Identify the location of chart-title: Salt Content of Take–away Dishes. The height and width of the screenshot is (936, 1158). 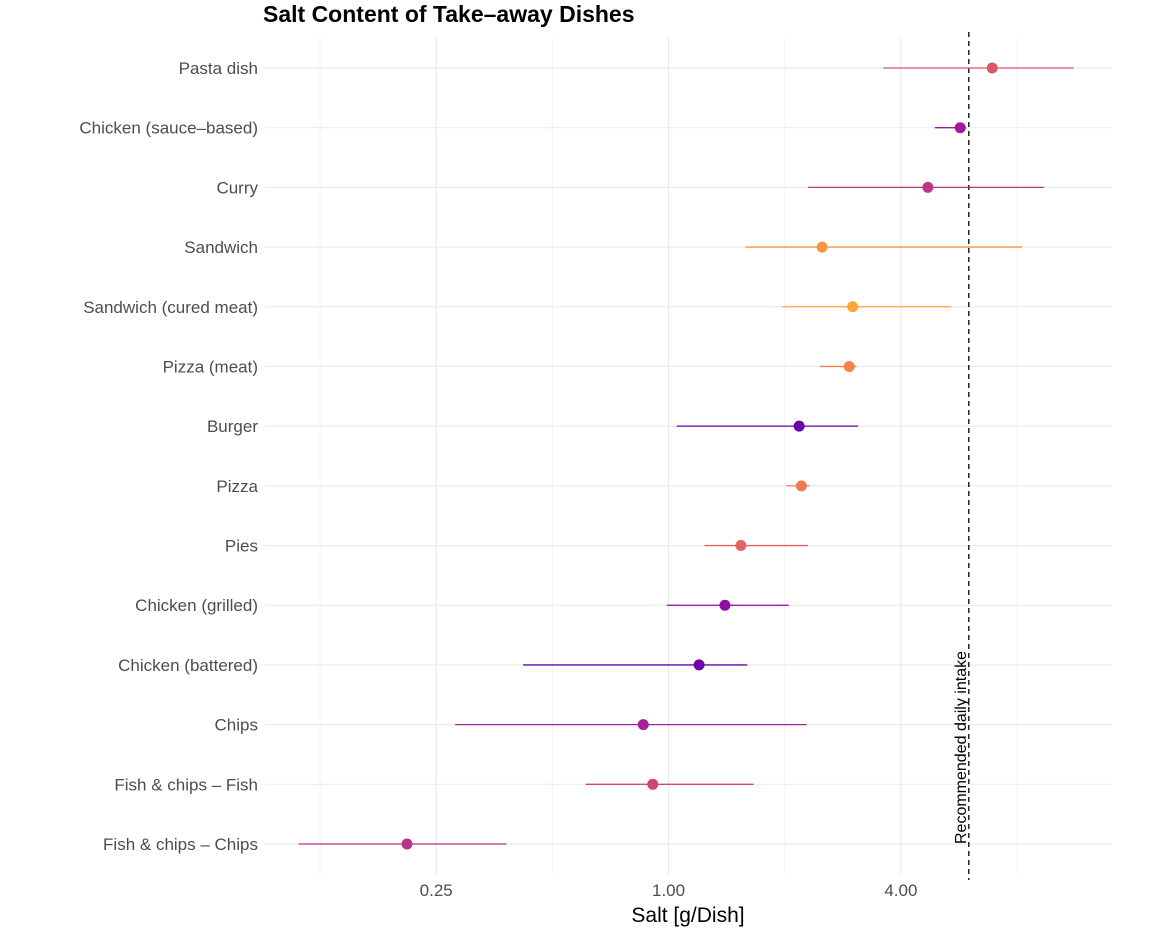
(449, 14).